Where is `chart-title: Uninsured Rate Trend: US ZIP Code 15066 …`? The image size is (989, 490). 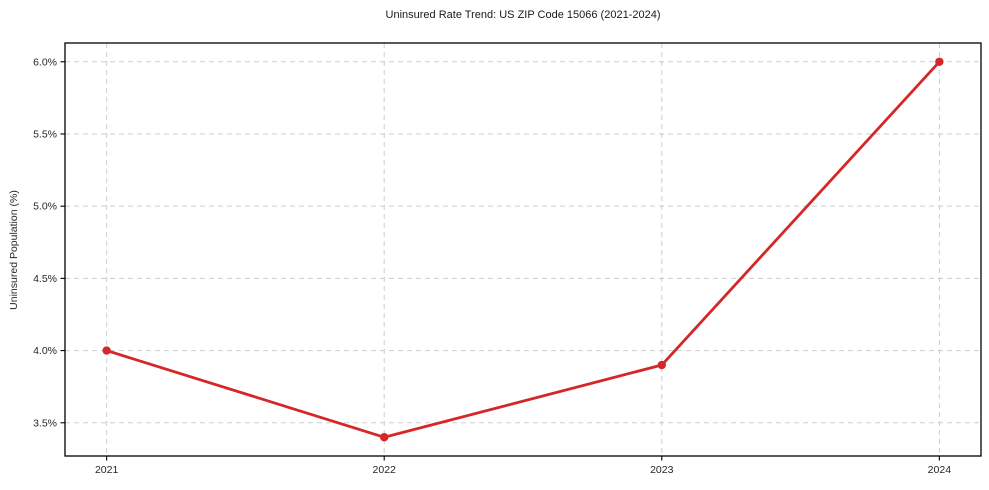 chart-title: Uninsured Rate Trend: US ZIP Code 15066 … is located at coordinates (523, 15).